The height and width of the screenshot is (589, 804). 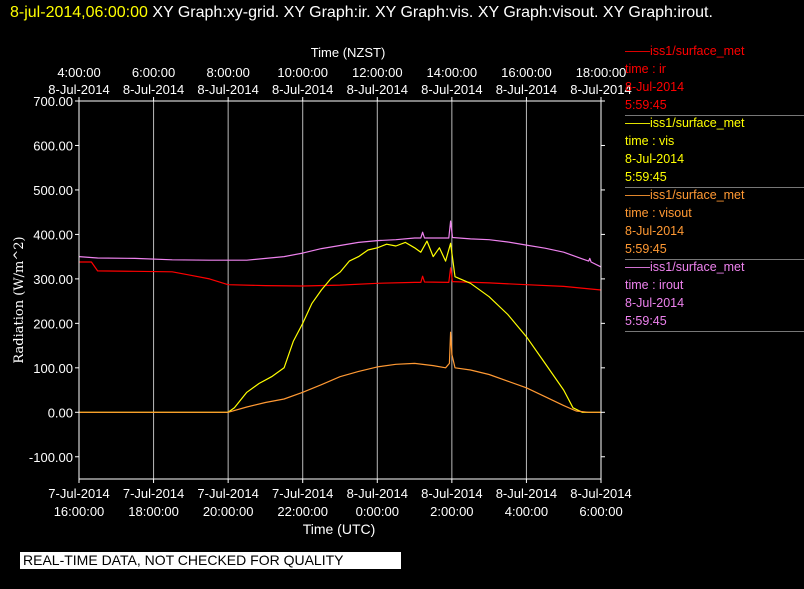 What do you see at coordinates (53, 234) in the screenshot?
I see `y-tick-label: 400.00` at bounding box center [53, 234].